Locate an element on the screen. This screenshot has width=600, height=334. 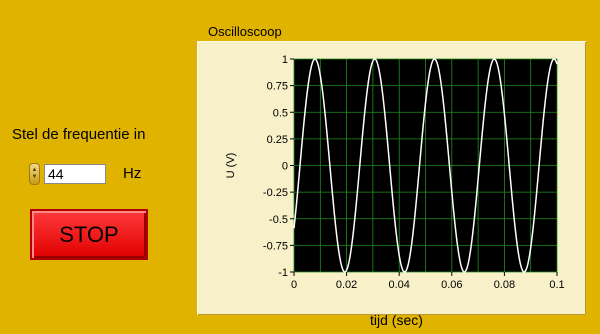
frequency-input is located at coordinates (75, 174).